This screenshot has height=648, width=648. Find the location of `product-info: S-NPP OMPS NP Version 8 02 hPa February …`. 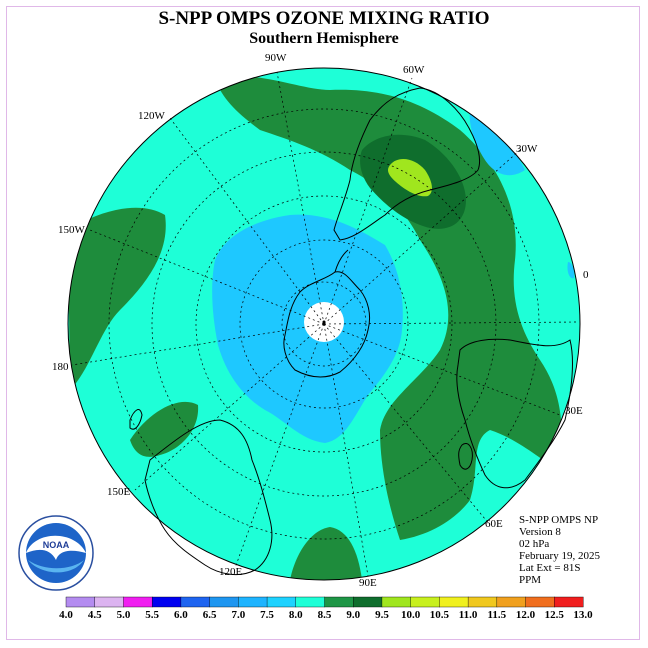

product-info: S-NPP OMPS NP Version 8 02 hPa February … is located at coordinates (559, 550).